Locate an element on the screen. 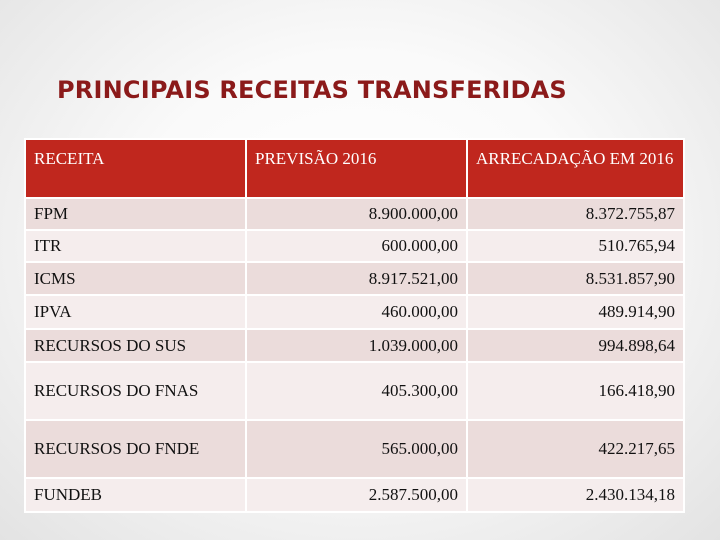 This screenshot has width=720, height=540. cell-receita: FUNDEB is located at coordinates (135, 495).